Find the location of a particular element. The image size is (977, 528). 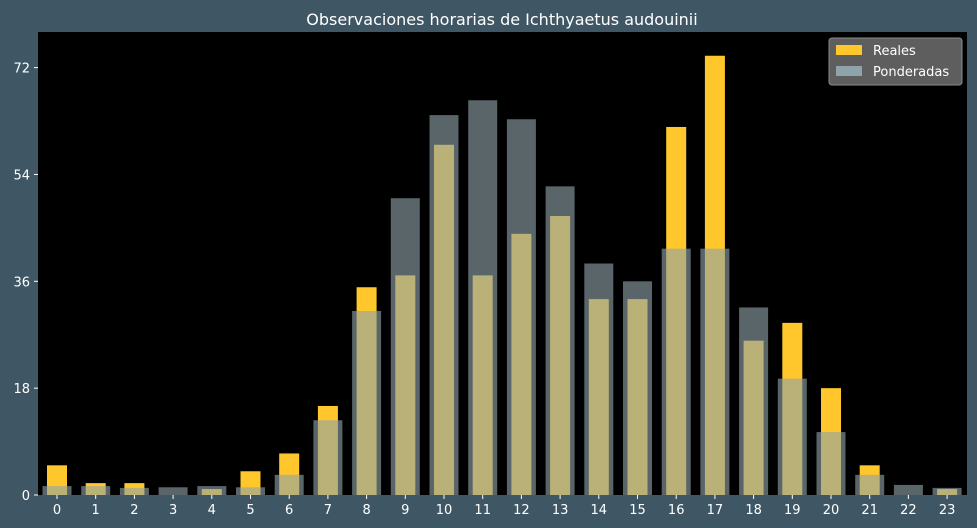

x-tick-label: 9 is located at coordinates (405, 510).